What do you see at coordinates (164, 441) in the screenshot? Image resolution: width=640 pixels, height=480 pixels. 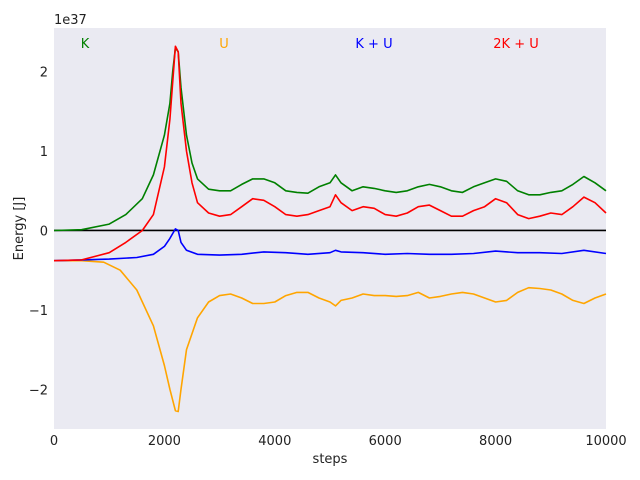 I see `x-tick-label: 2000` at bounding box center [164, 441].